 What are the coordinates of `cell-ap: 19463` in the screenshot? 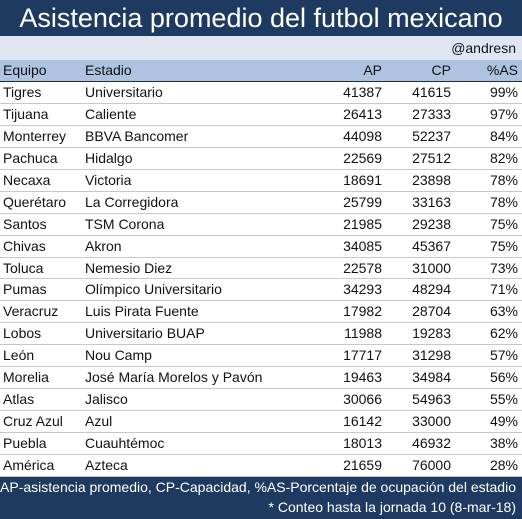 It's located at (362, 377).